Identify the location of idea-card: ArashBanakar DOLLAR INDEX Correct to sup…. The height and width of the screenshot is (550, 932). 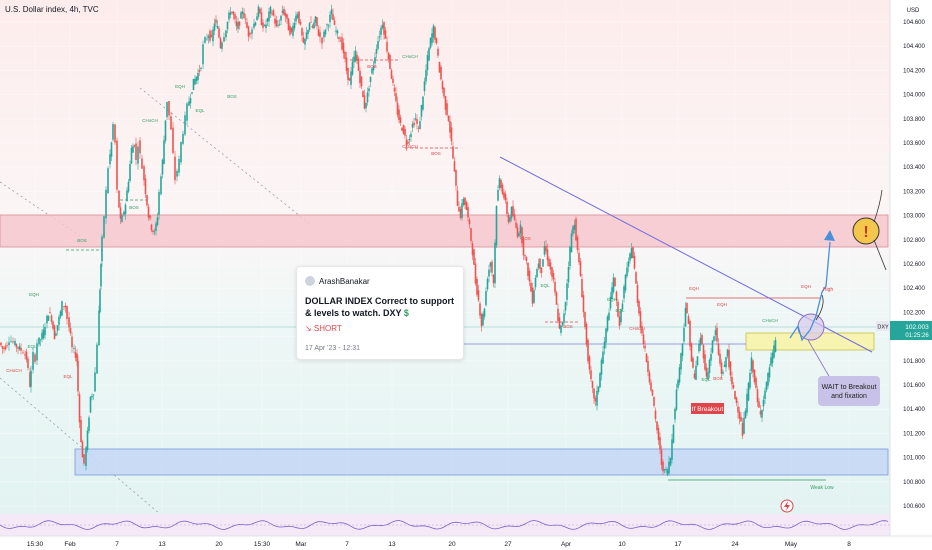
(380, 313).